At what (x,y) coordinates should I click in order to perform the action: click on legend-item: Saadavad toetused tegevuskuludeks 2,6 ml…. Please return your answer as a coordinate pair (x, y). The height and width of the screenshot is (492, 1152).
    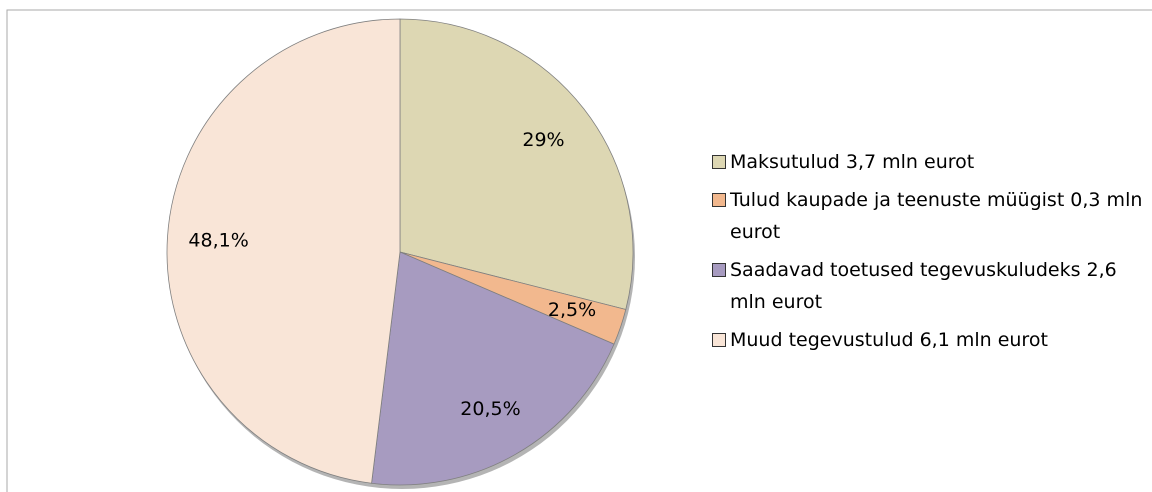
    Looking at the image, I should click on (931, 286).